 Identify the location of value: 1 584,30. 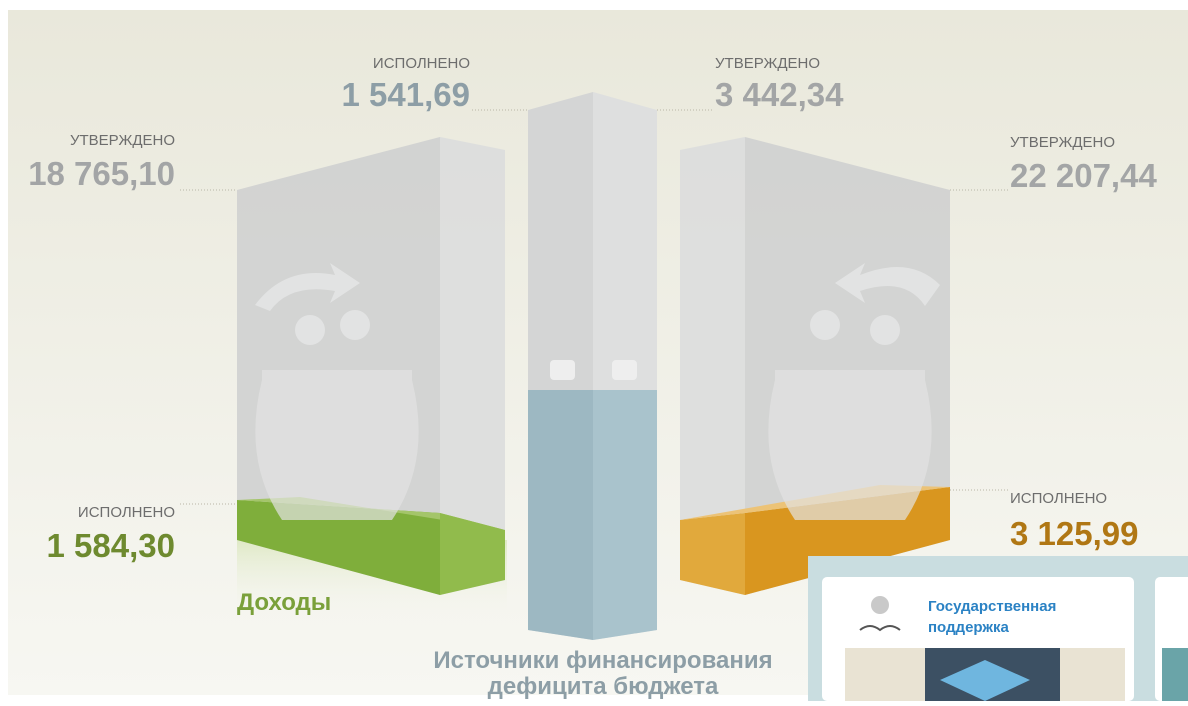
(111, 545).